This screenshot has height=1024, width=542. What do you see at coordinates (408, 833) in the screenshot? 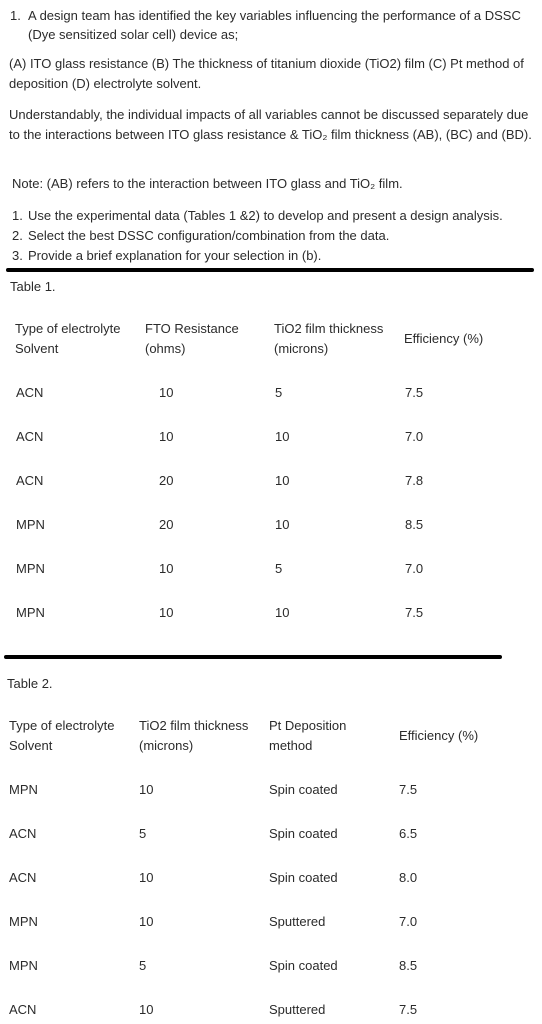
I see `table-cell: 6.5` at bounding box center [408, 833].